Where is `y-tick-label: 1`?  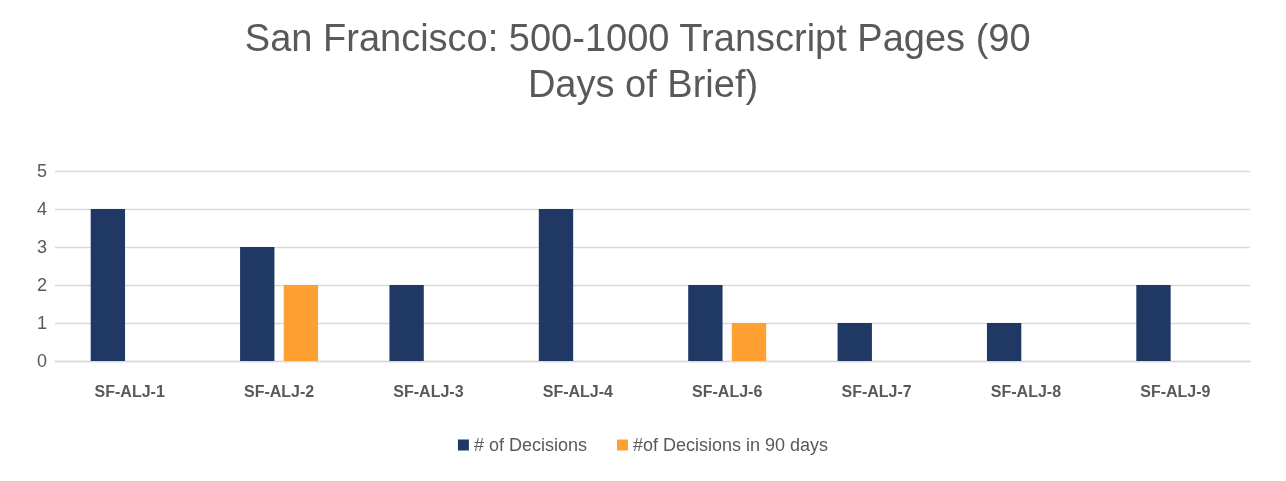
y-tick-label: 1 is located at coordinates (41, 323).